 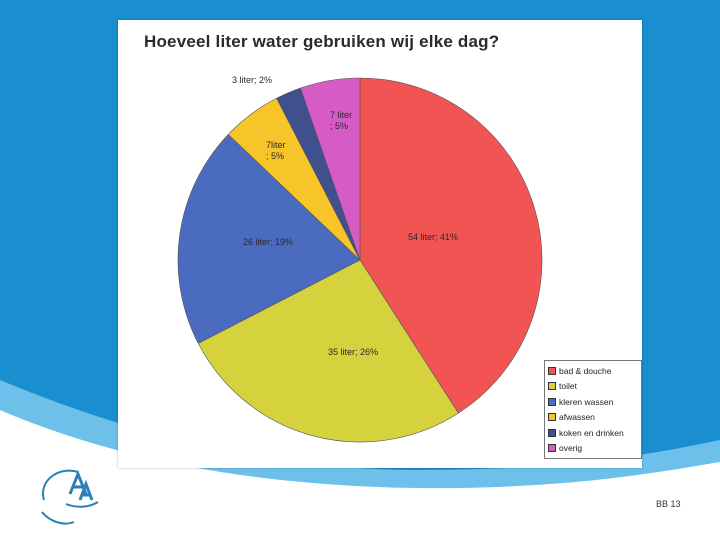 I want to click on slice-label: 35 liter; 26%, so click(x=353, y=352).